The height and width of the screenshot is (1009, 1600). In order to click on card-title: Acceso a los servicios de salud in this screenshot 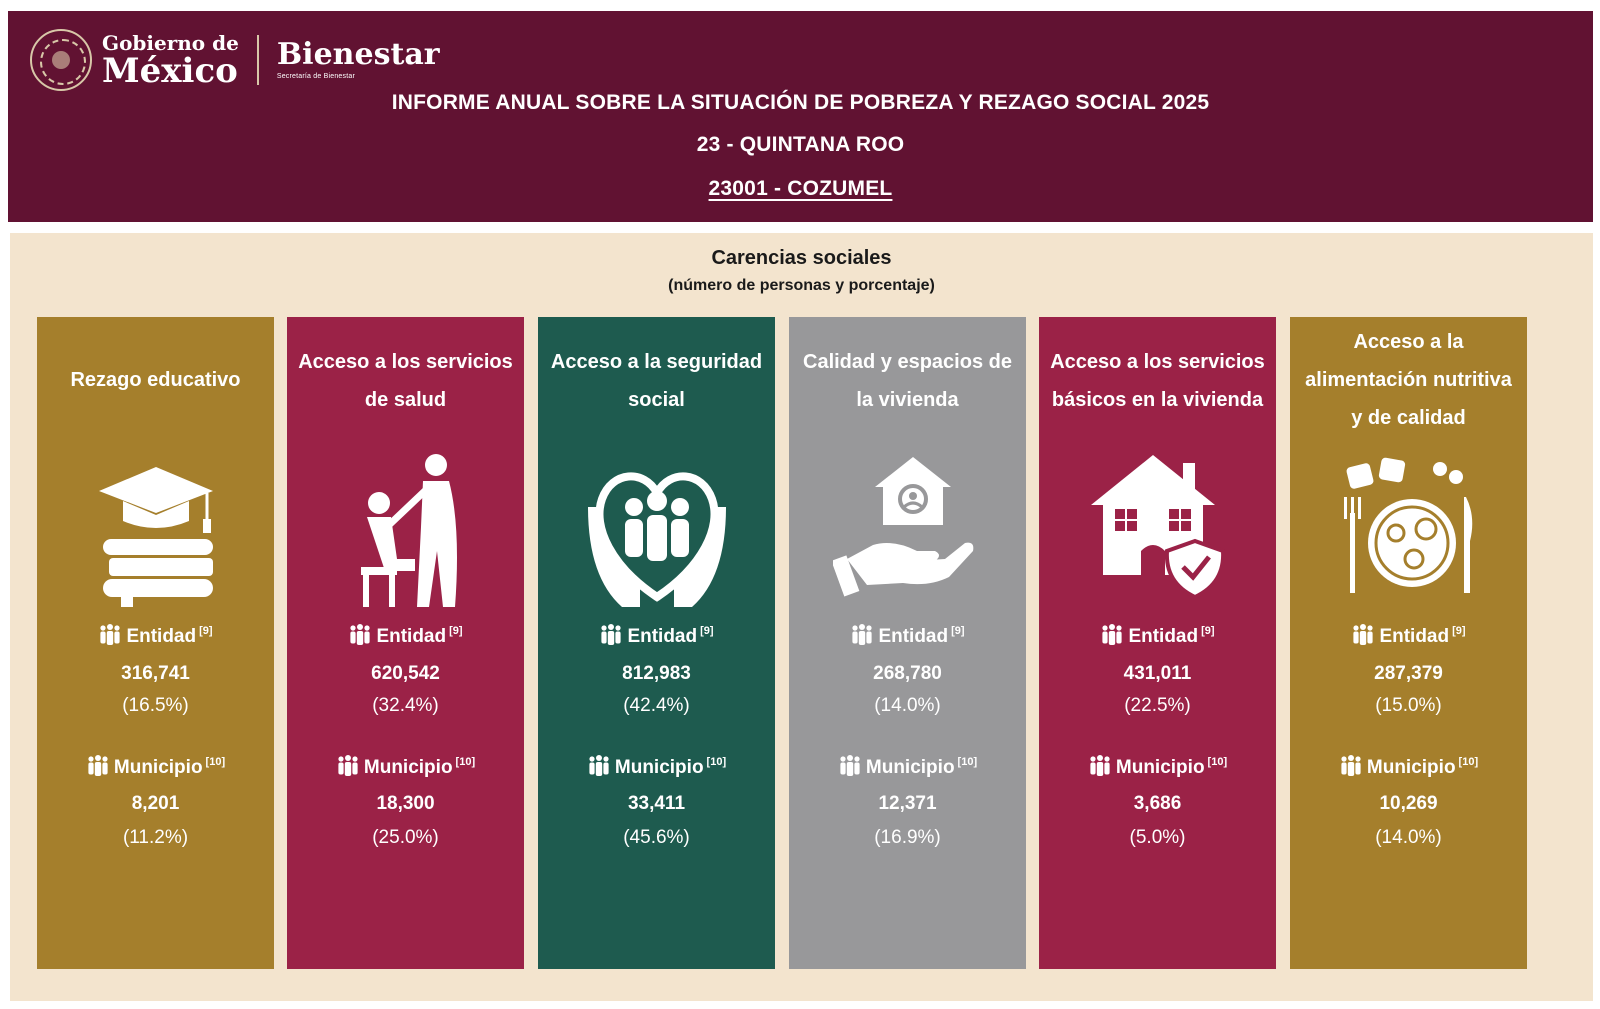, I will do `click(405, 381)`.